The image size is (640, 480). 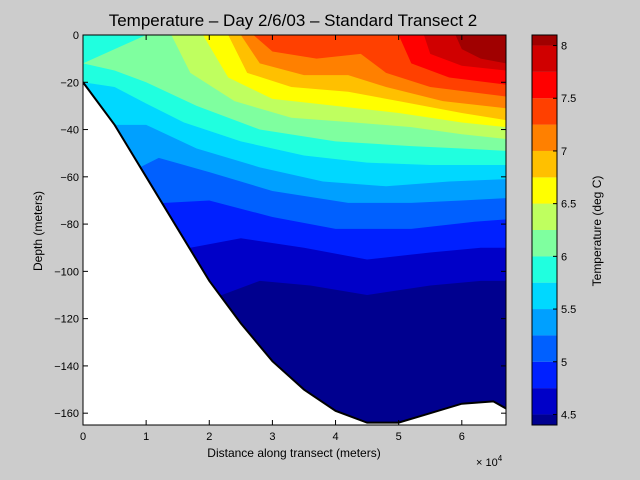 I want to click on x-tick-label: 5, so click(x=399, y=437).